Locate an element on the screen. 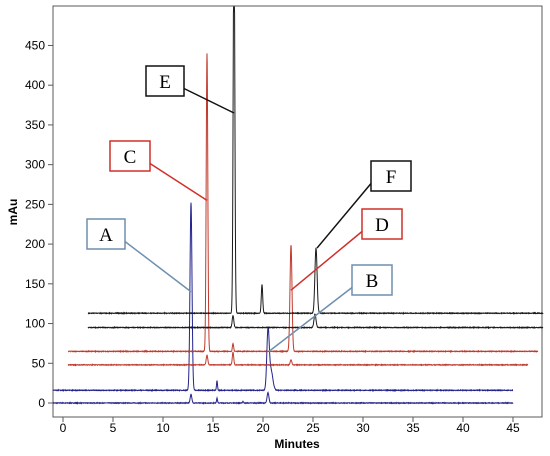  y-tick-label: 250 is located at coordinates (35, 204).